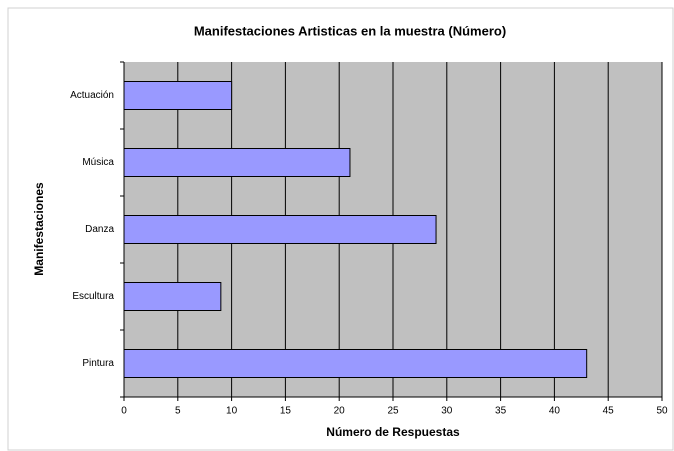 This screenshot has width=674, height=451. Describe the element at coordinates (286, 411) in the screenshot. I see `x-tick-label: 15` at that location.